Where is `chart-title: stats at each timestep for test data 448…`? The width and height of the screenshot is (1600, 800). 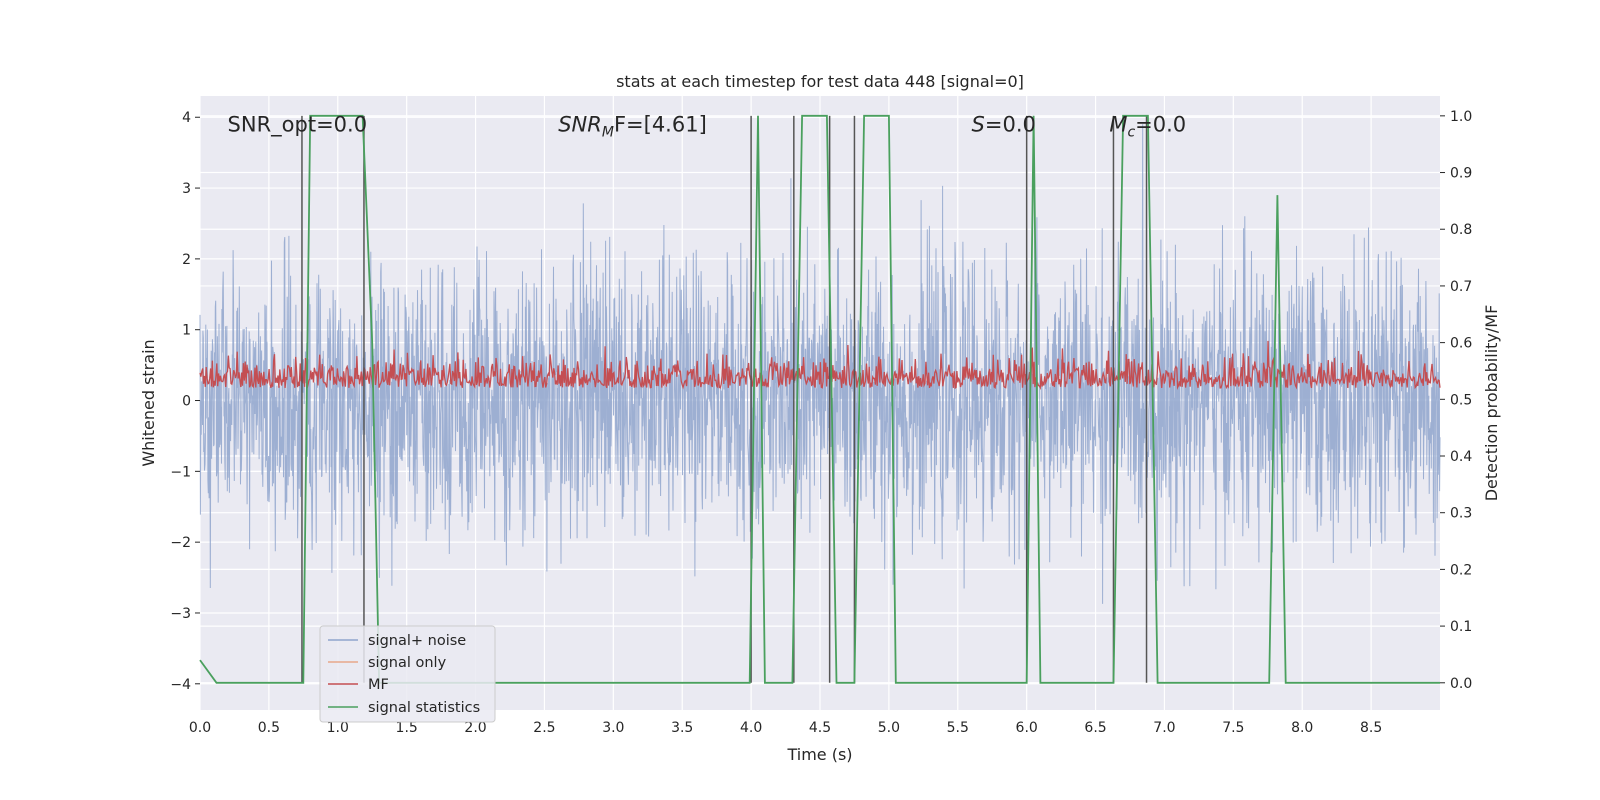 chart-title: stats at each timestep for test data 448… is located at coordinates (820, 81).